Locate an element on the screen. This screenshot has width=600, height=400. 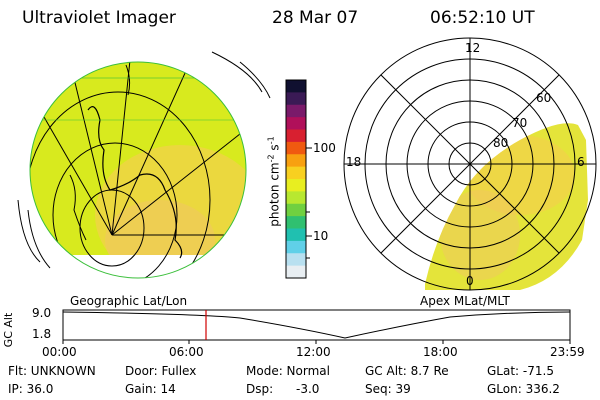
seq-info: Seq: 39 is located at coordinates (388, 389).